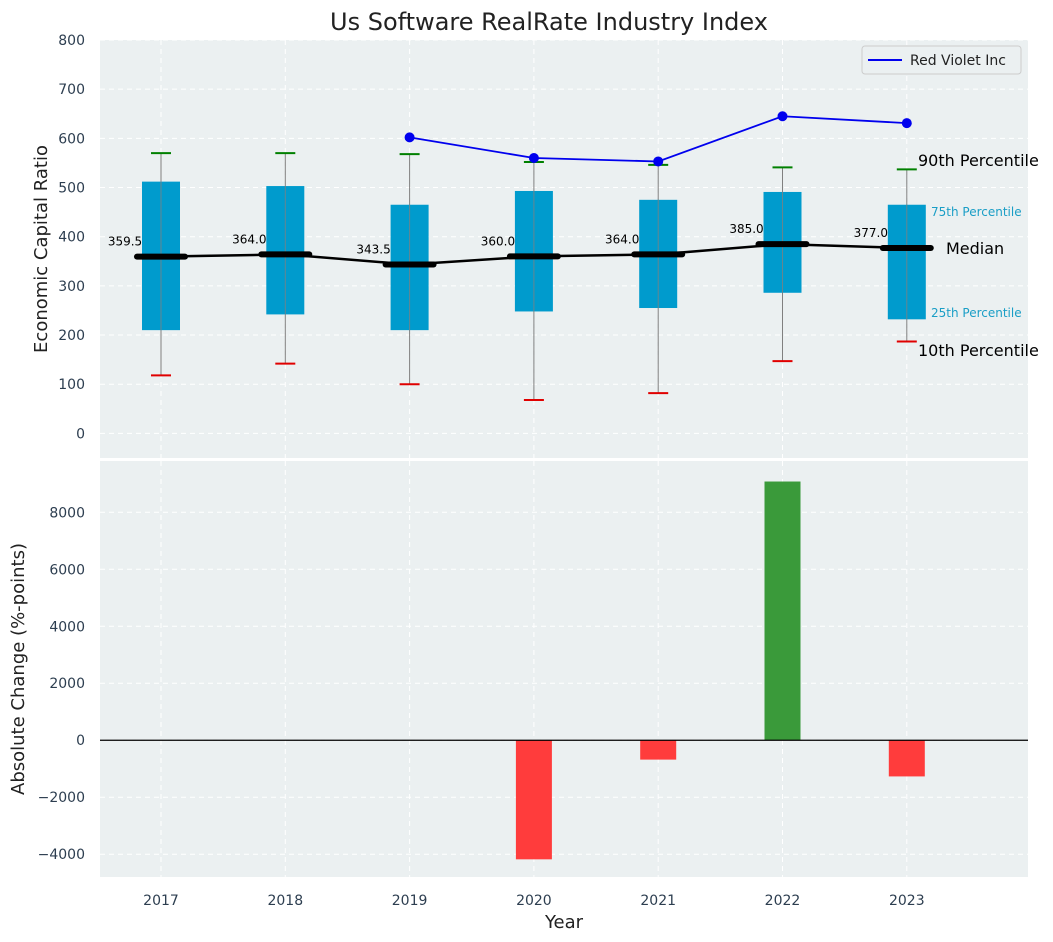 The width and height of the screenshot is (1053, 942). I want to click on top-y-tick-label: 200, so click(71, 336).